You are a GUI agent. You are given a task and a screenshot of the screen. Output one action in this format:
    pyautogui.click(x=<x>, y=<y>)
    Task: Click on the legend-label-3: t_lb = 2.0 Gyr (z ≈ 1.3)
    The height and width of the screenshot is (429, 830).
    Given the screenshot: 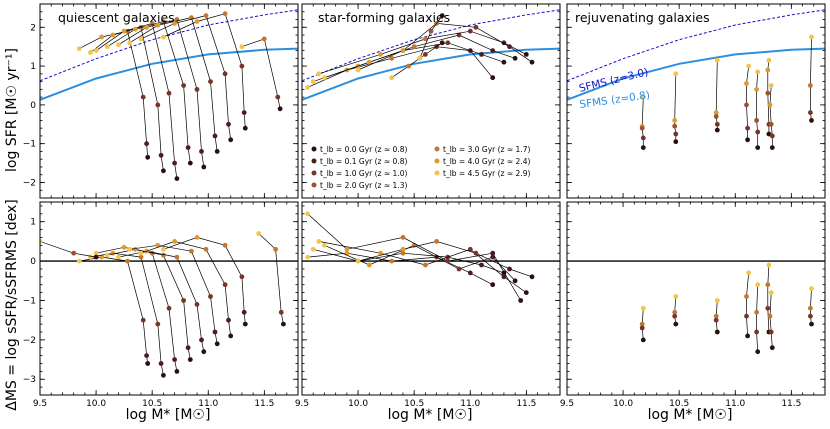 What is the action you would take?
    pyautogui.click(x=363, y=185)
    